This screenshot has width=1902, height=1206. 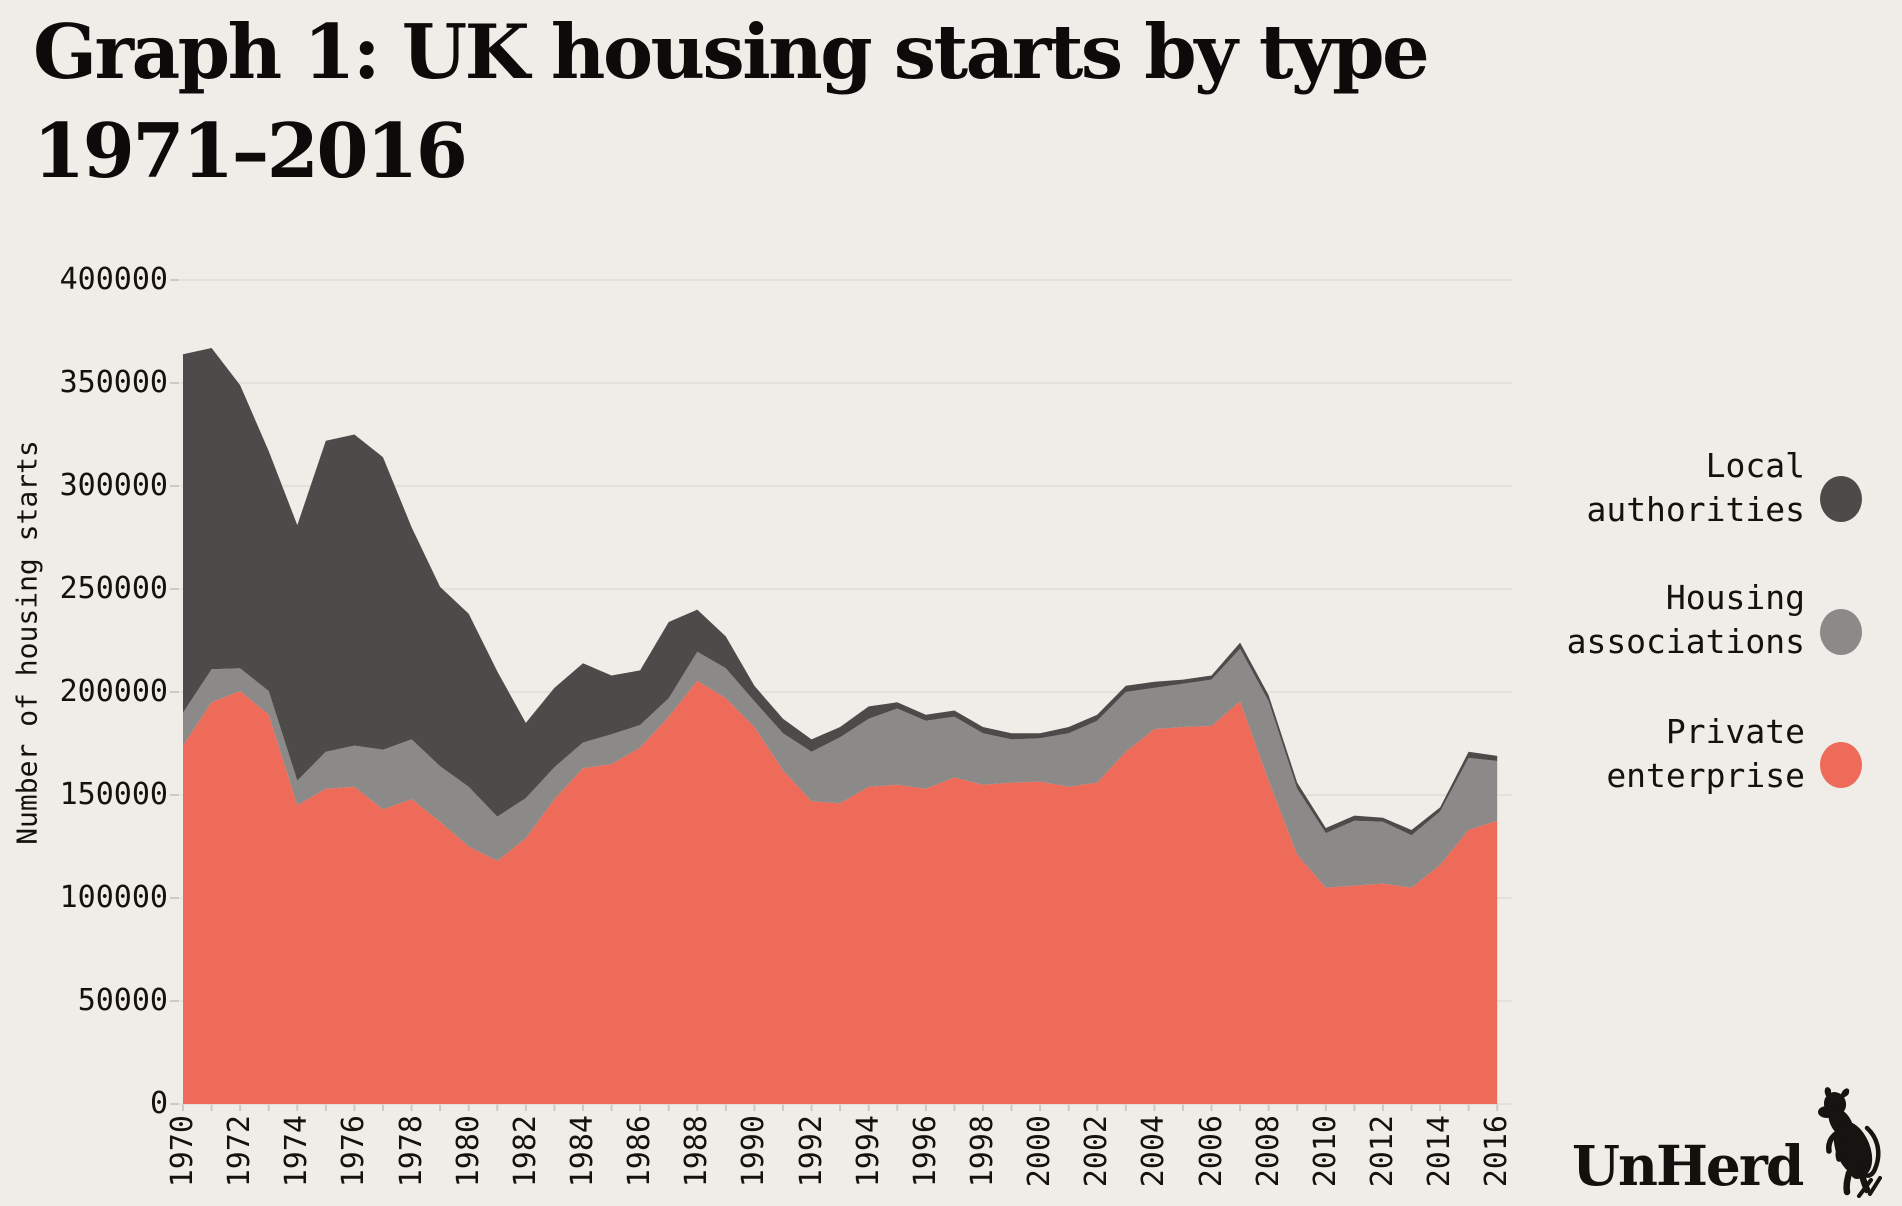 What do you see at coordinates (811, 1151) in the screenshot?
I see `x-tick-label: 1992` at bounding box center [811, 1151].